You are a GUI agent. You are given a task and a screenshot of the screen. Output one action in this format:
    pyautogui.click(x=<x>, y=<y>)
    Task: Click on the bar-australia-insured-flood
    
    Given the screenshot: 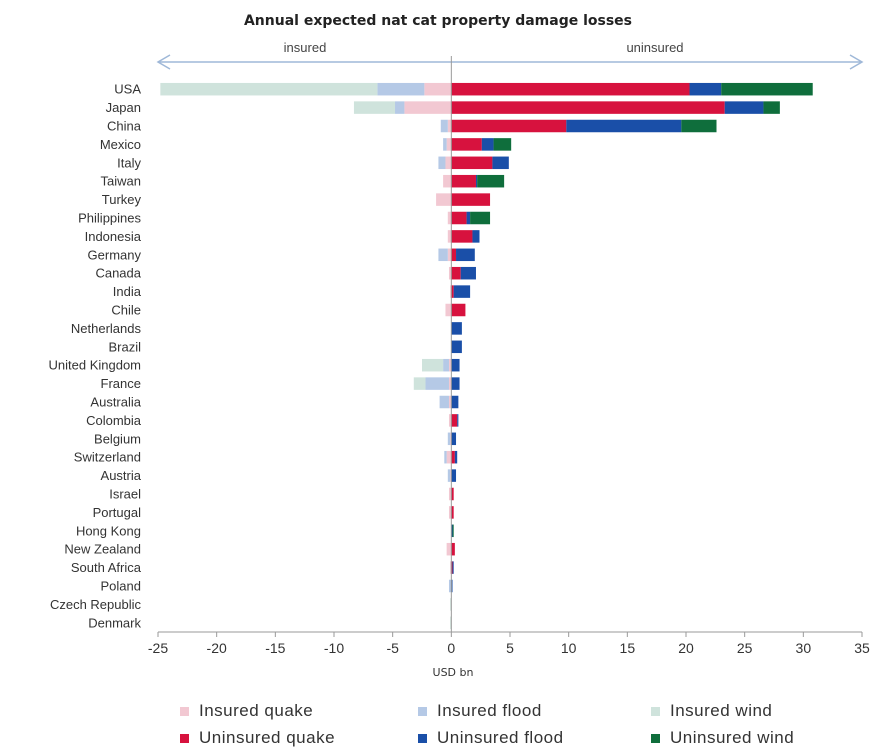 What is the action you would take?
    pyautogui.click(x=444, y=402)
    